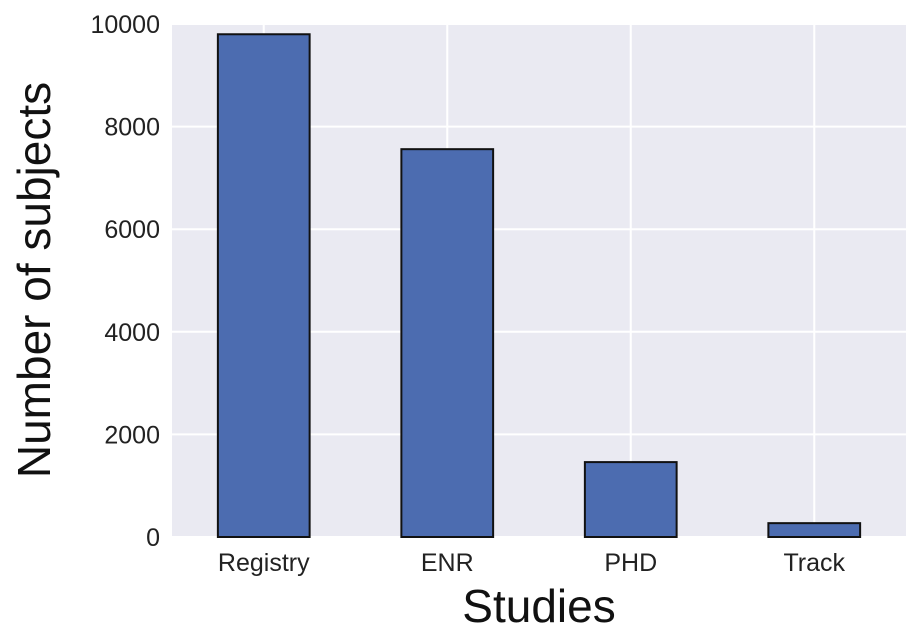 This screenshot has height=630, width=910. What do you see at coordinates (125, 25) in the screenshot?
I see `y-tick-label: 10000` at bounding box center [125, 25].